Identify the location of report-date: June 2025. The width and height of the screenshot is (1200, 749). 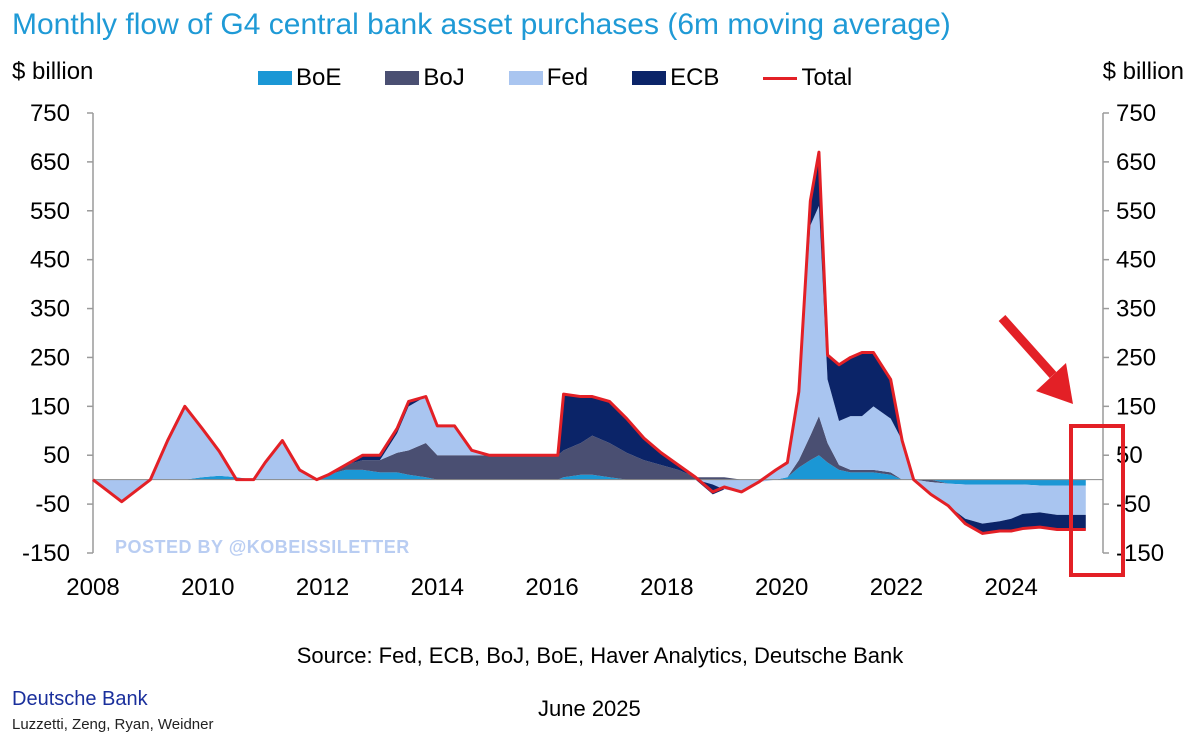
(589, 708).